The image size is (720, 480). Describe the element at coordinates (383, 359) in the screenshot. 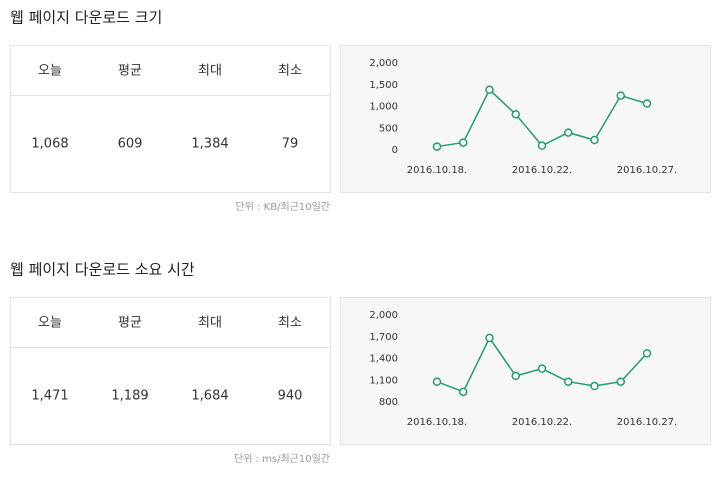

I see `y-tick-label: 1,400` at that location.